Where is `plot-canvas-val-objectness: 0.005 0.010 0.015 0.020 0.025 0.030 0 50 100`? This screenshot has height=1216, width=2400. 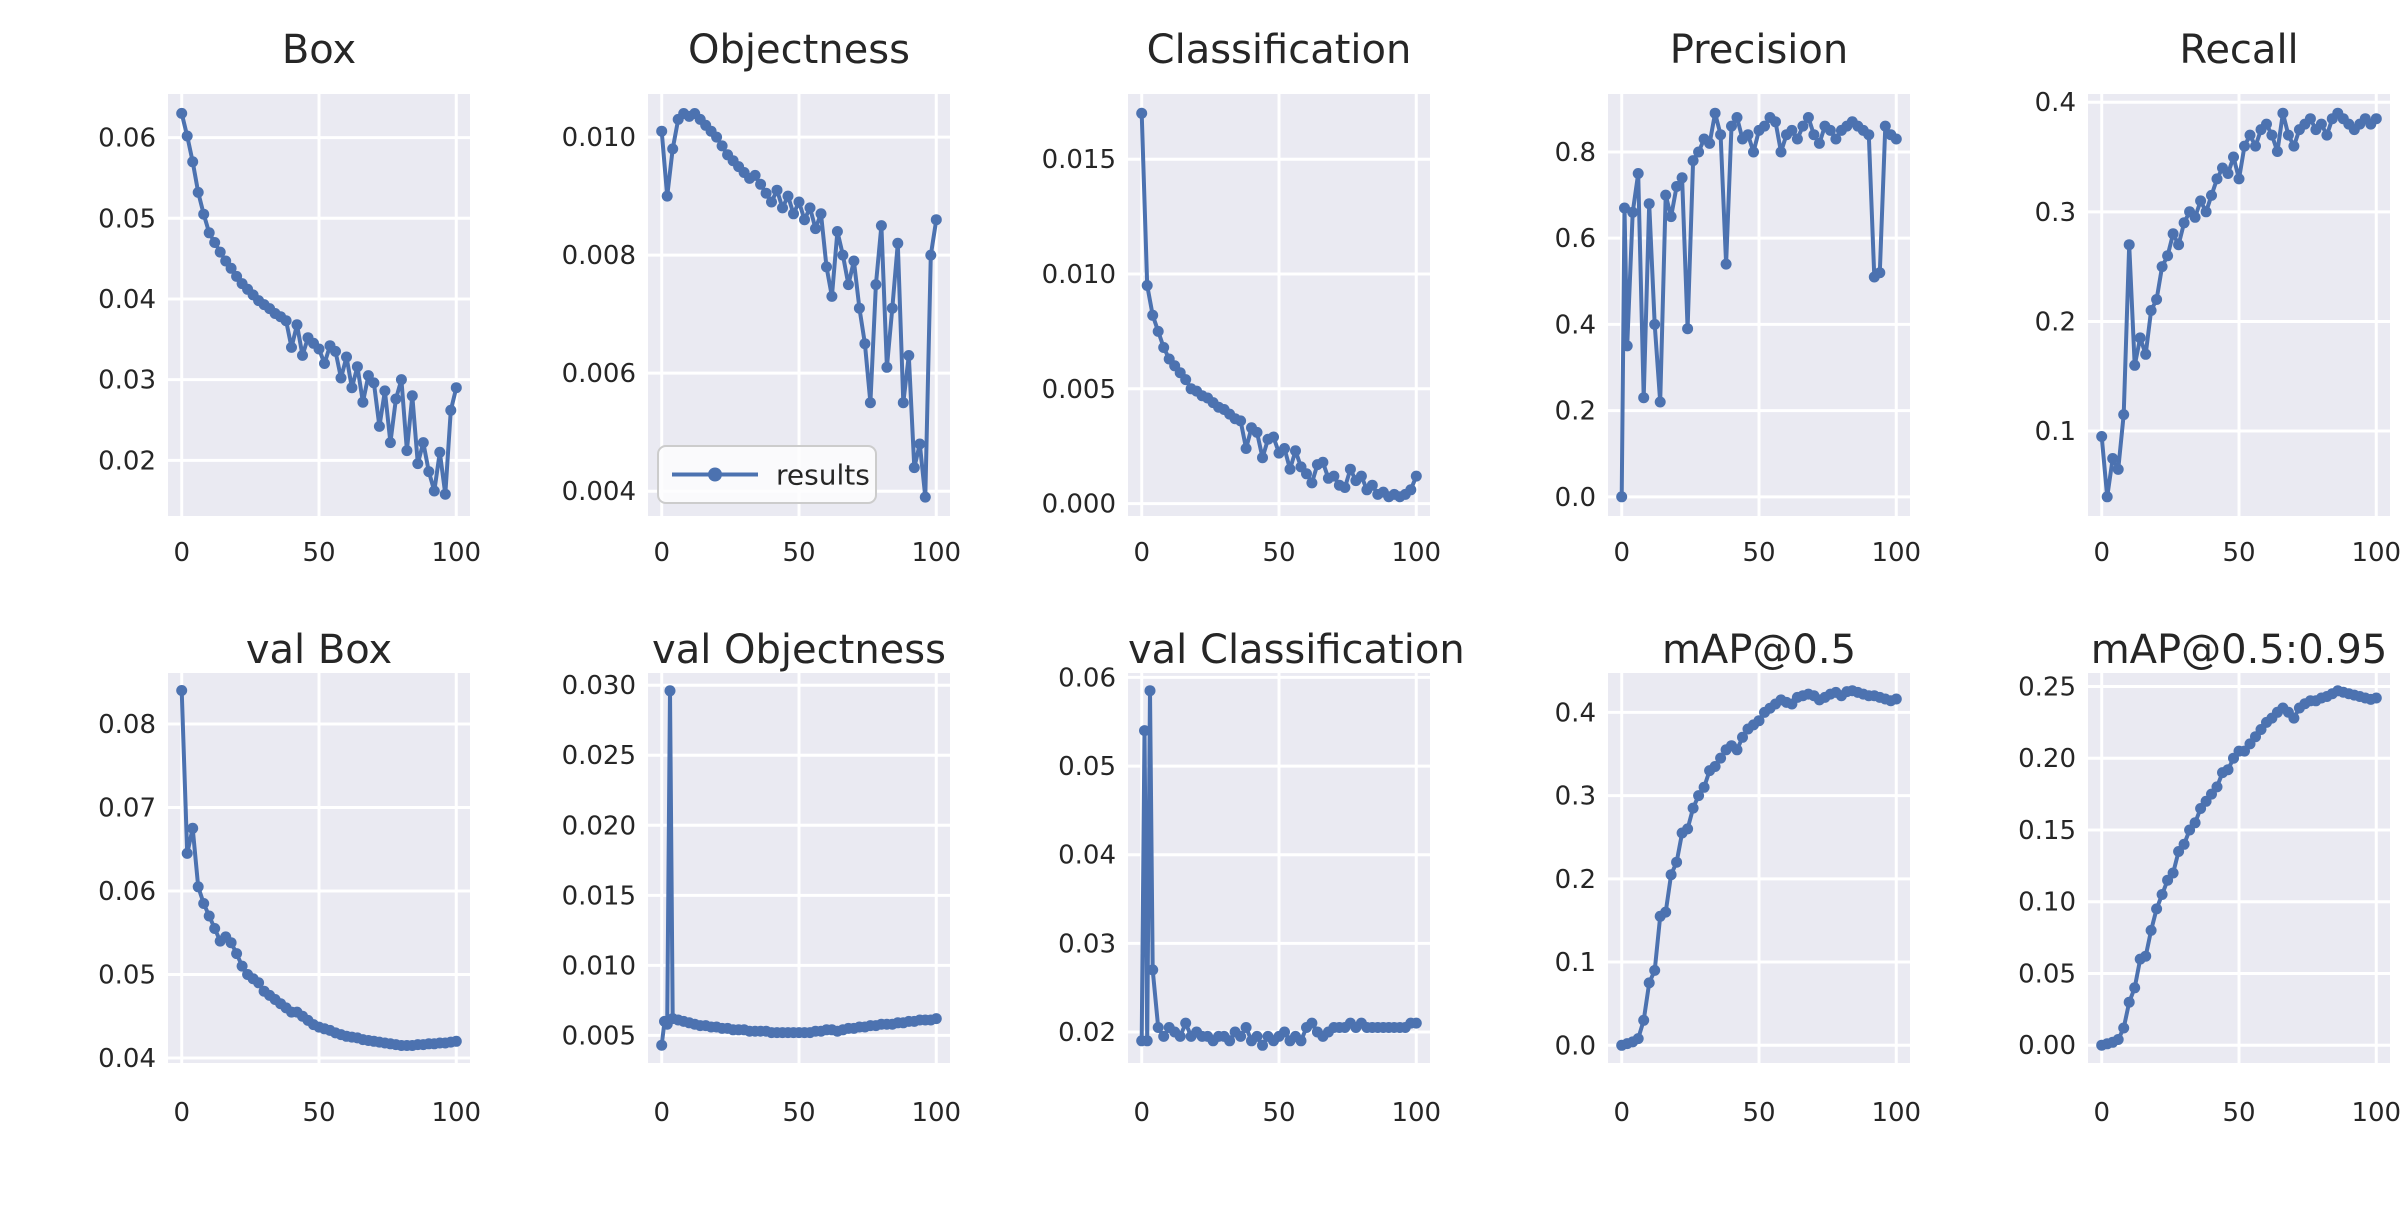 plot-canvas-val-objectness: 0.005 0.010 0.015 0.020 0.025 0.030 0 50 100 is located at coordinates (762, 899).